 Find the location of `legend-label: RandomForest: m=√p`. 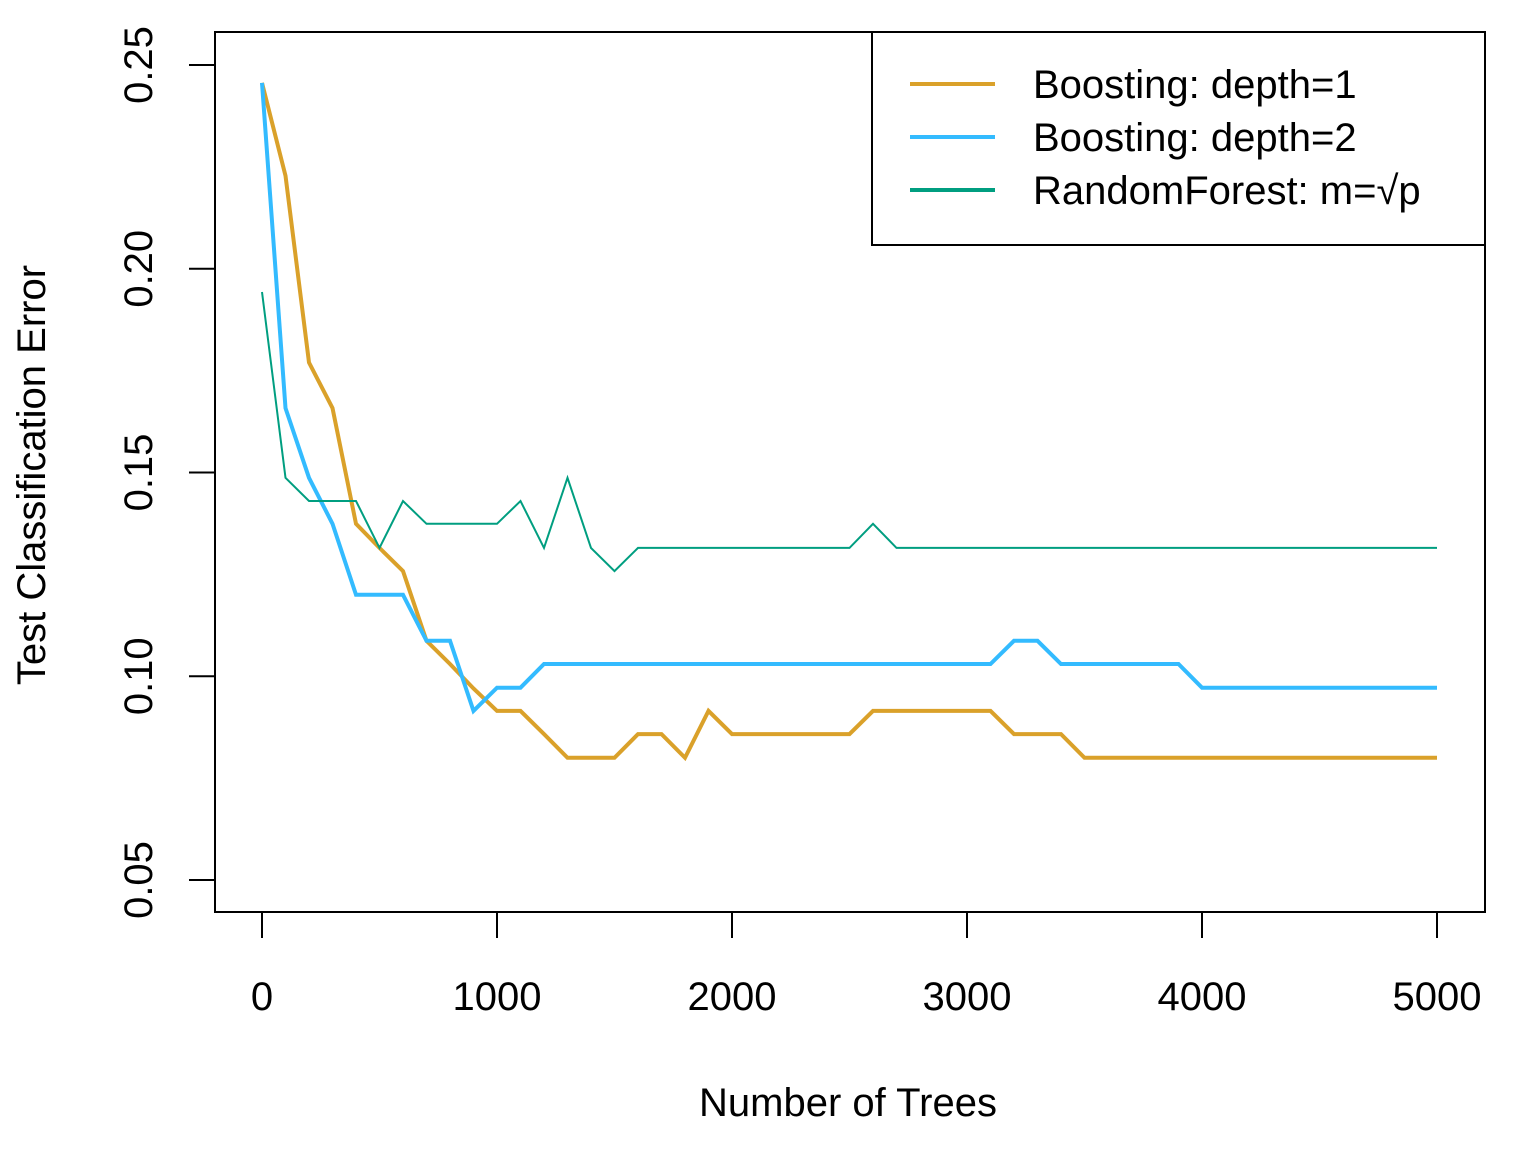

legend-label: RandomForest: m=√p is located at coordinates (1227, 191).